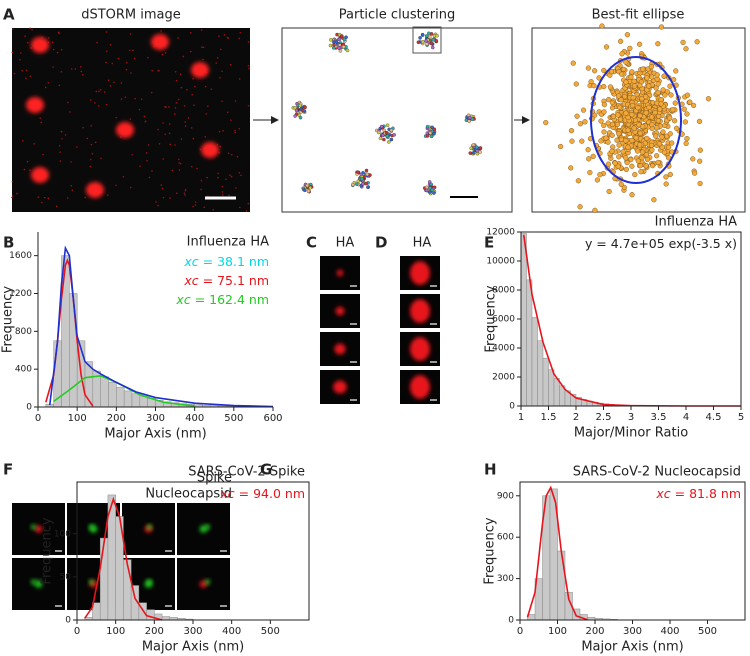  I want to click on chart-title: SARS-CoV-2 Nucleocapsid, so click(657, 472).